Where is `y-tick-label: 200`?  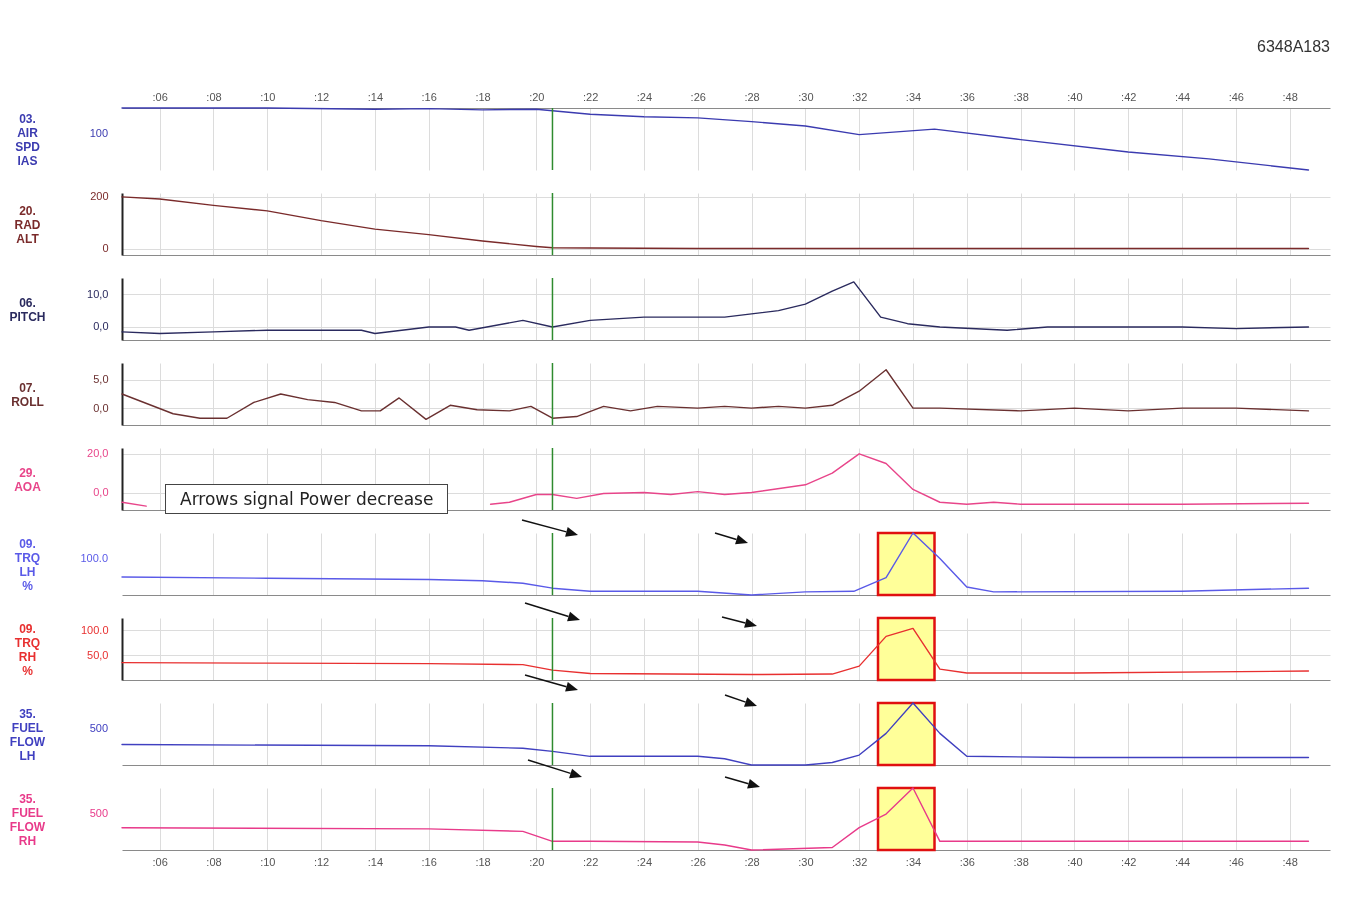
y-tick-label: 200 is located at coordinates (99, 196).